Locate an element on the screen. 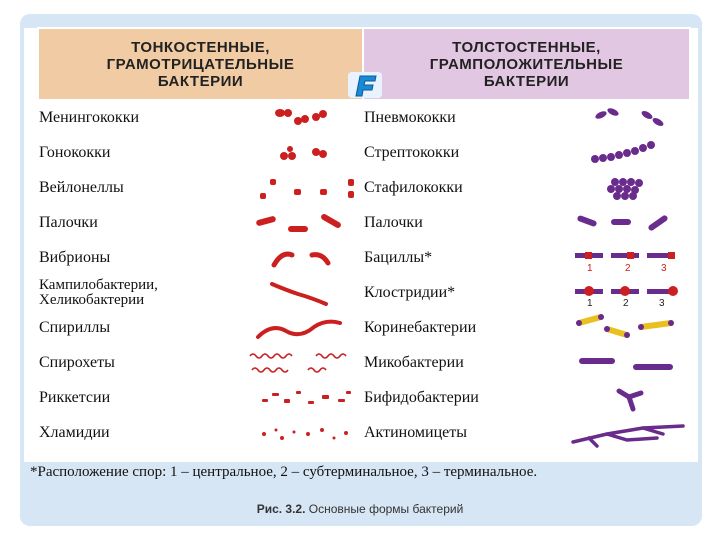 This screenshot has height=540, width=720. veillonella-image is located at coordinates (302, 187).